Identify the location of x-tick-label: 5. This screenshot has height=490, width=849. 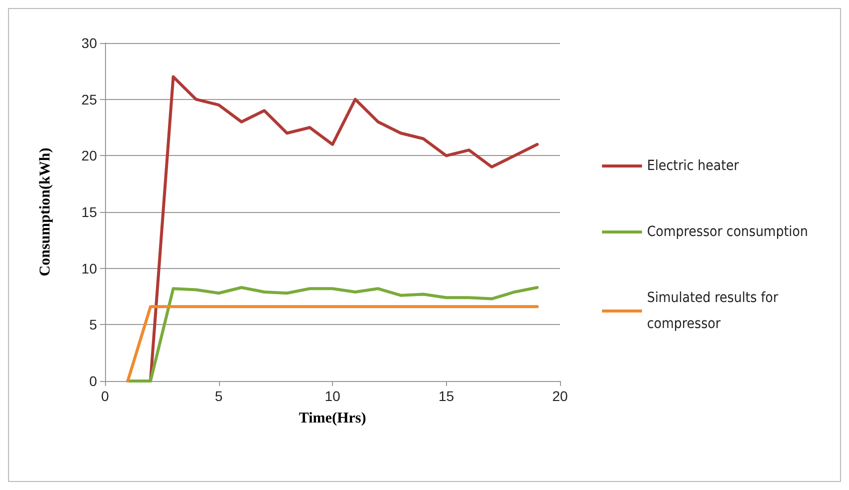
(218, 396).